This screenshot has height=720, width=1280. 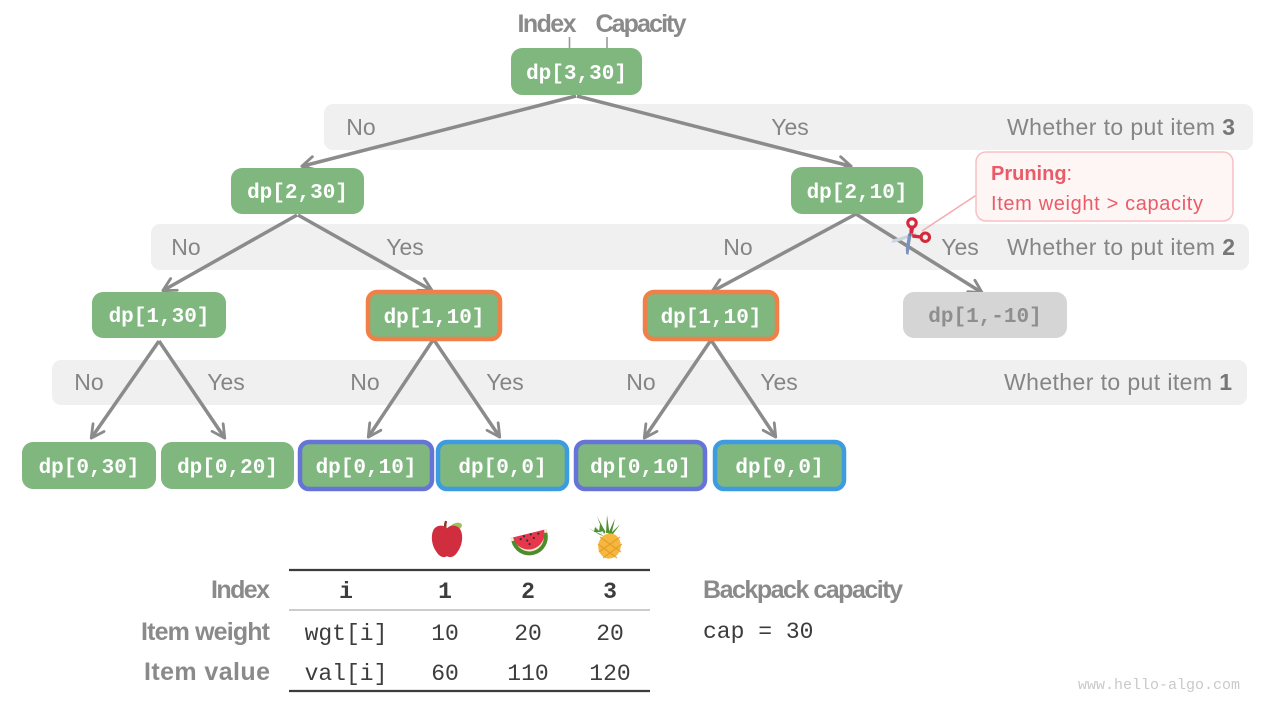 What do you see at coordinates (857, 193) in the screenshot?
I see `svg-text: dp[2,10]` at bounding box center [857, 193].